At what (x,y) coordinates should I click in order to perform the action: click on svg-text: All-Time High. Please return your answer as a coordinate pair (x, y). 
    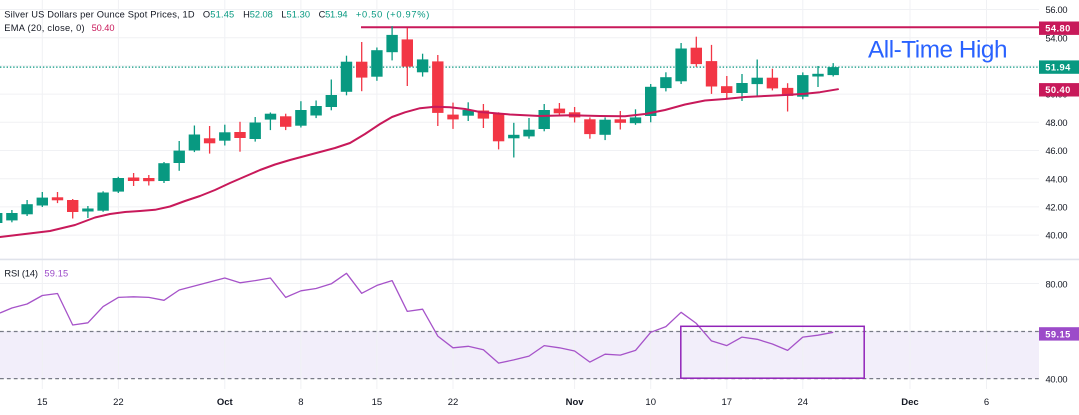
    Looking at the image, I should click on (938, 49).